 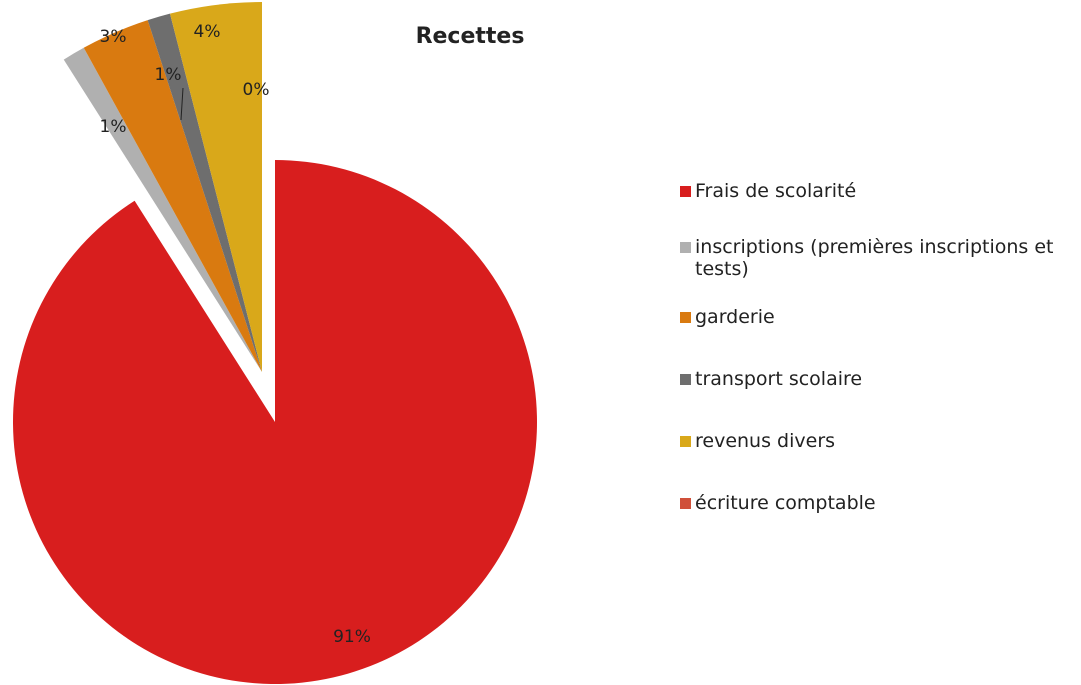 What do you see at coordinates (765, 441) in the screenshot?
I see `legend-label: revenus divers` at bounding box center [765, 441].